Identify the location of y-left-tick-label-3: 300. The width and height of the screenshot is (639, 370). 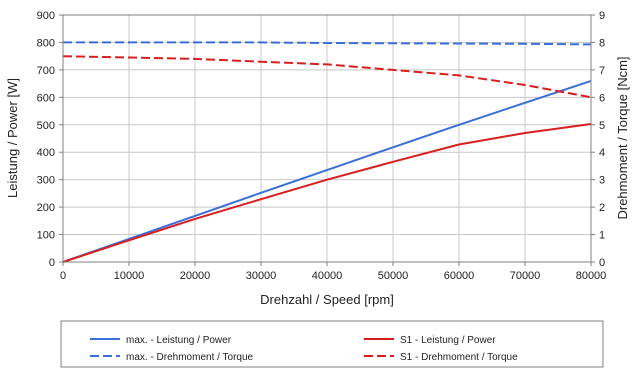
(46, 181).